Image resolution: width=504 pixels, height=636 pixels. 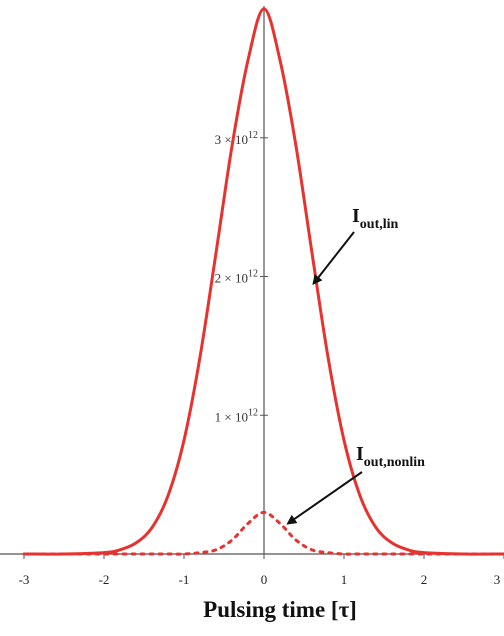 I want to click on x-tick-label: -3, so click(x=24, y=579).